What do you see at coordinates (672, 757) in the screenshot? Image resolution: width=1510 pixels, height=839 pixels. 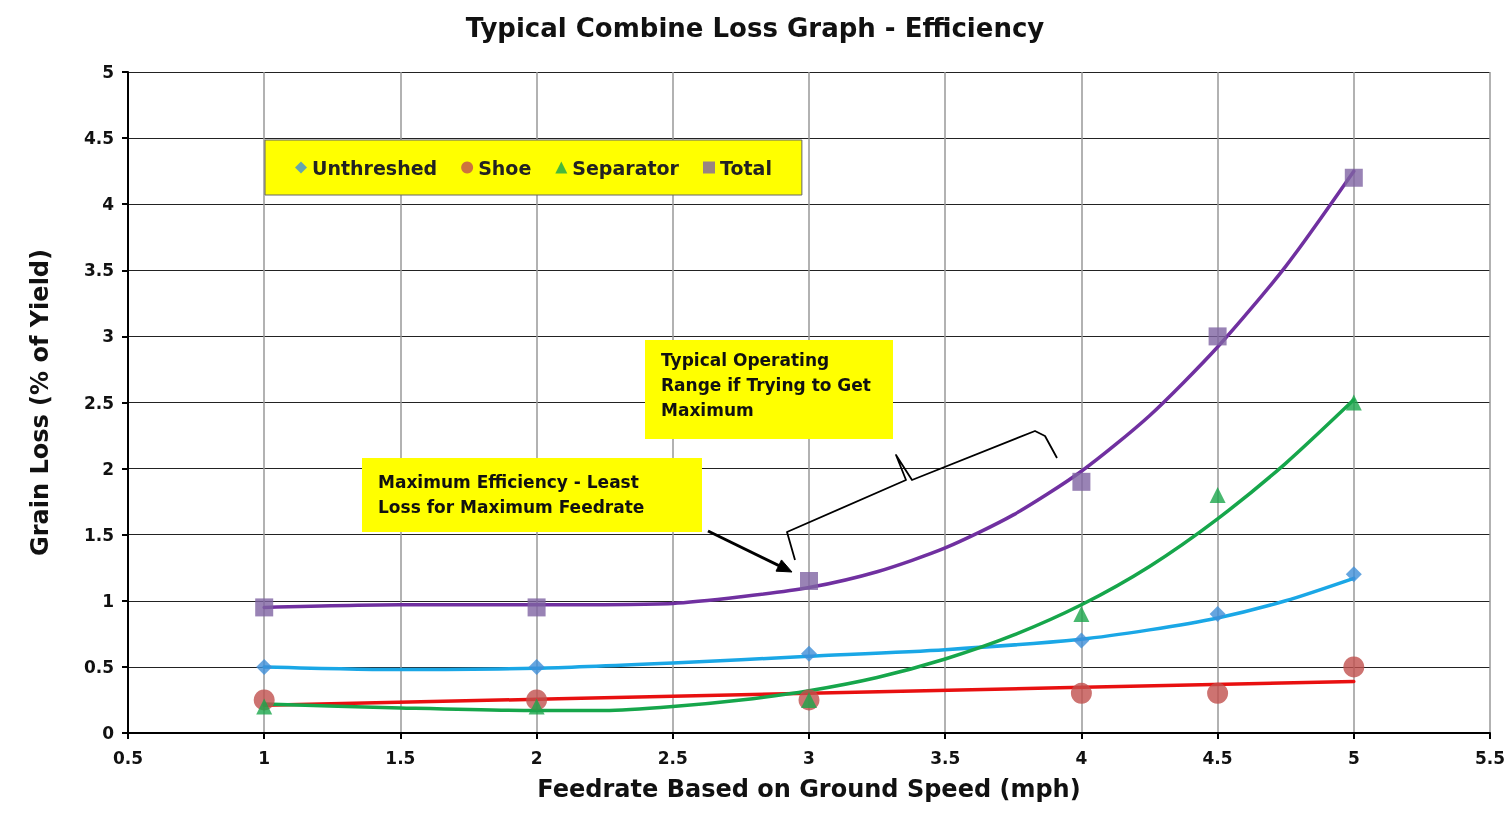 I see `x-tick-label: 2.5` at bounding box center [672, 757].